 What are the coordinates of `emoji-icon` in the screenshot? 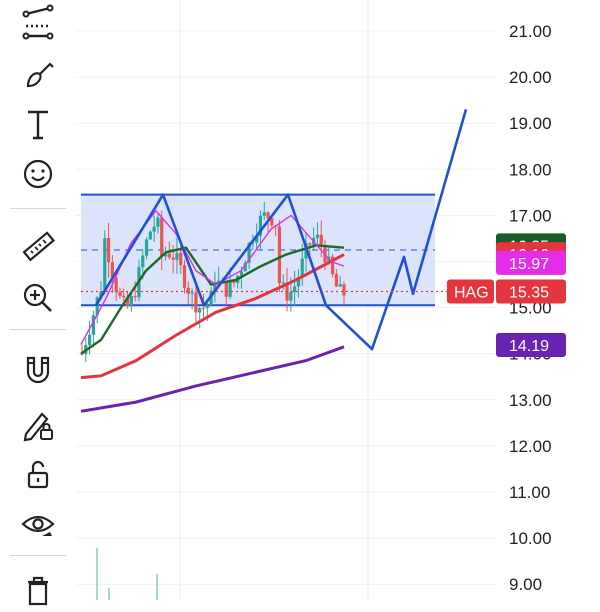 It's located at (38, 174).